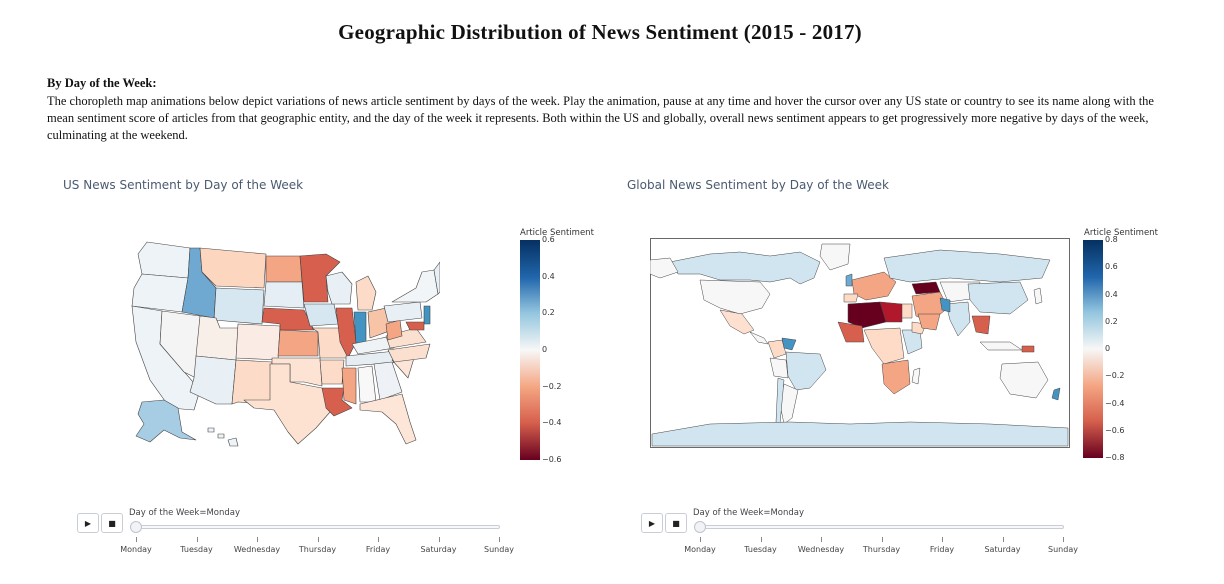  What do you see at coordinates (779, 368) in the screenshot?
I see `country-peru` at bounding box center [779, 368].